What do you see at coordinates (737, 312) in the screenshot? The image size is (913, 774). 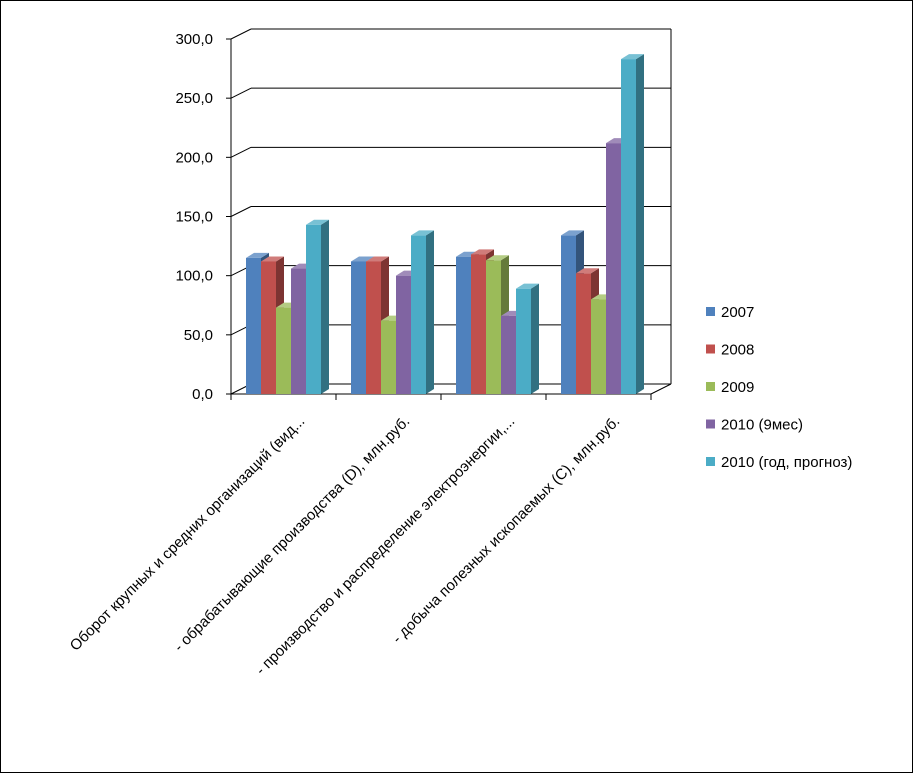 I see `legend-label: 2007` at bounding box center [737, 312].